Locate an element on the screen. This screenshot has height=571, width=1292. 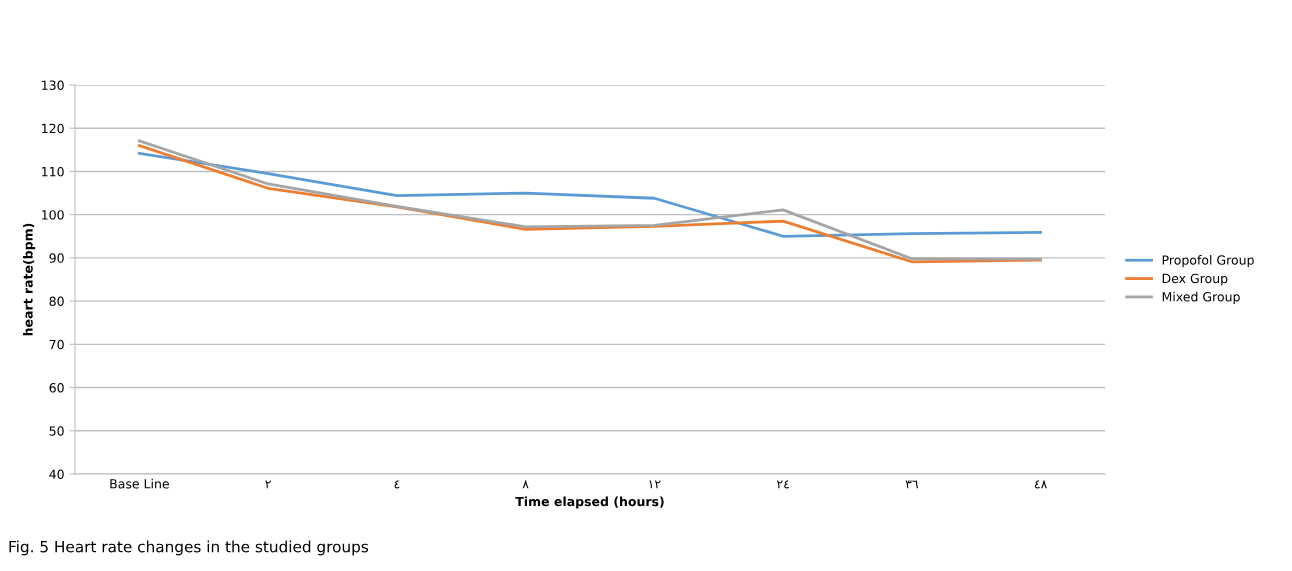
y-tick-label: 50 is located at coordinates (56, 431).